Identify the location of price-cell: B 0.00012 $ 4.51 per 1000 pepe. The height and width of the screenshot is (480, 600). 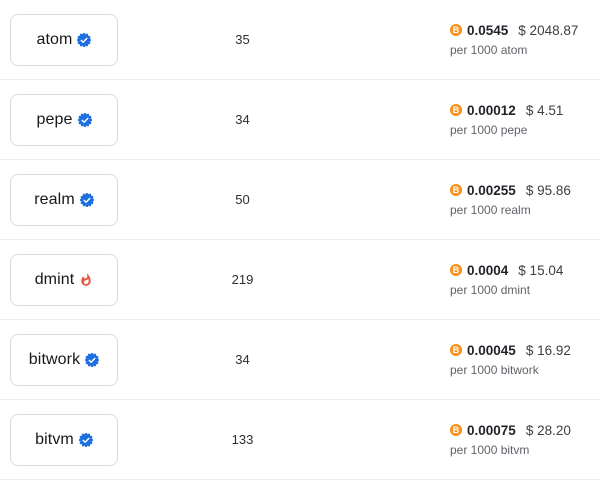
(477, 120).